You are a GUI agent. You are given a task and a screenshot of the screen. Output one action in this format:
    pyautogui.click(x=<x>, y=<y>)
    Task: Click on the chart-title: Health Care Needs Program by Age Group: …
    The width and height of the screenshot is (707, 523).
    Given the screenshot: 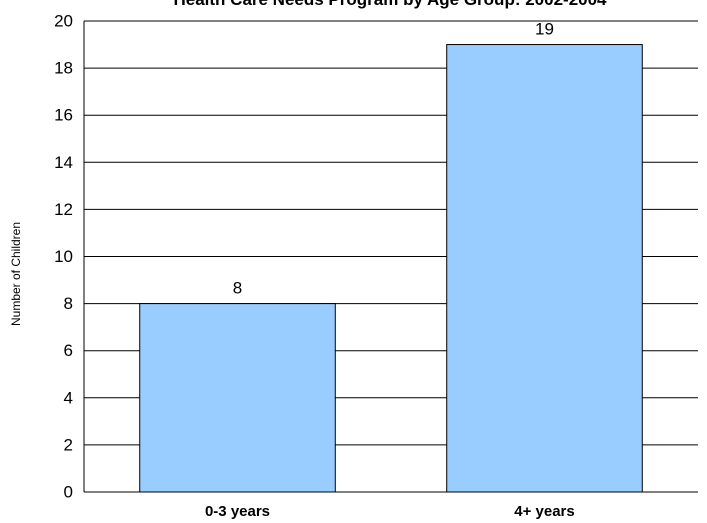 What is the action you would take?
    pyautogui.click(x=390, y=4)
    